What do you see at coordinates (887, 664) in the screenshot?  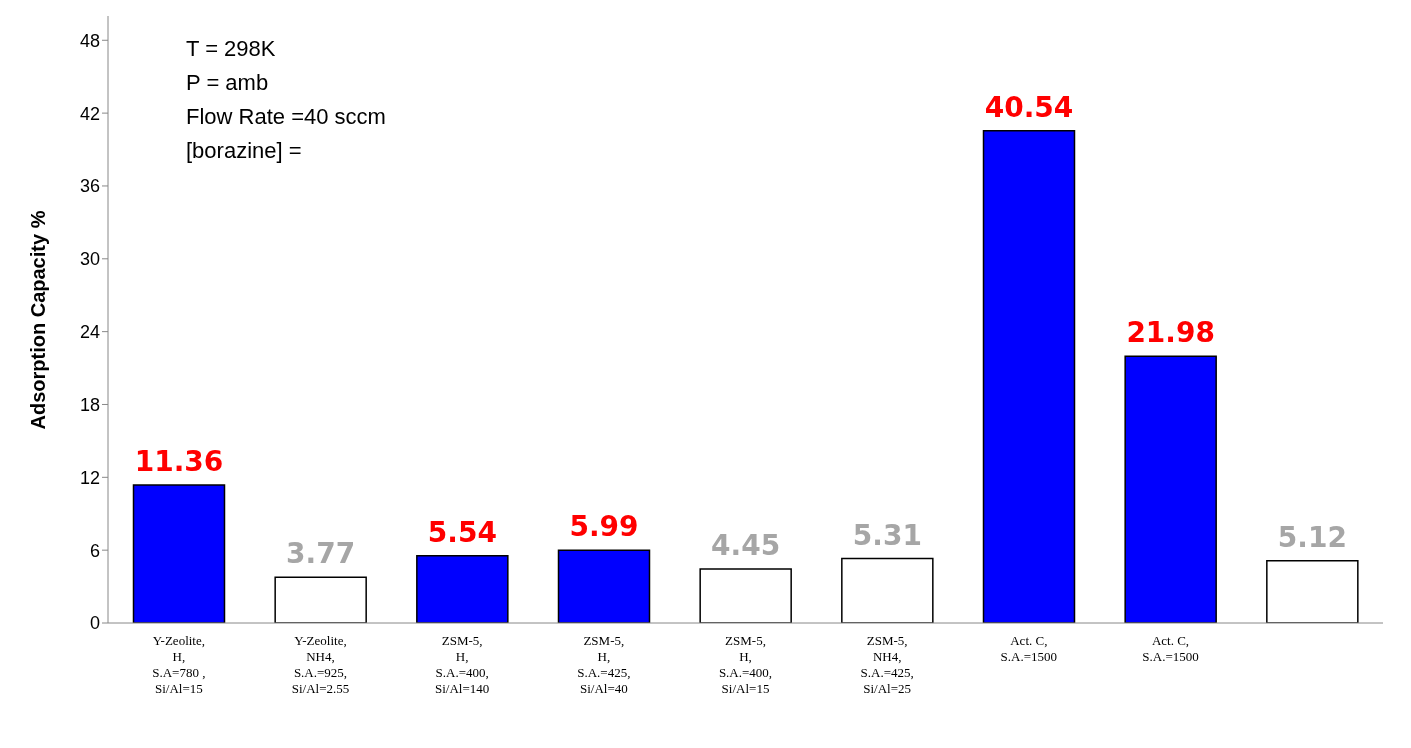 I see `x-tick-label: ZSM-5, NH4, S.A.=425, Si/Al=25` at bounding box center [887, 664].